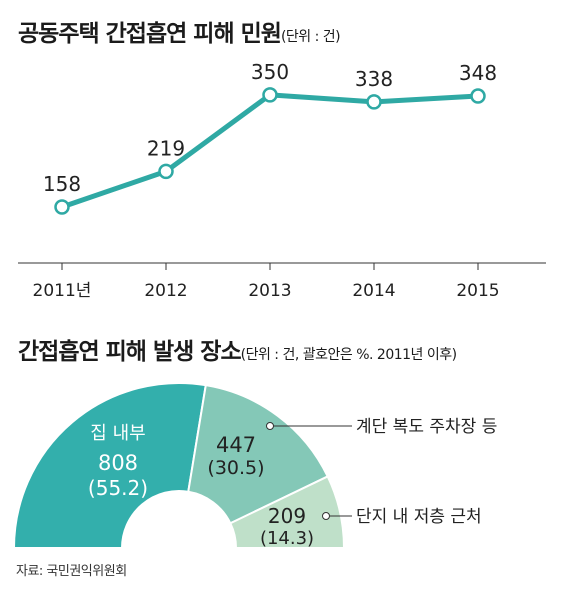 The height and width of the screenshot is (592, 564). What do you see at coordinates (478, 73) in the screenshot?
I see `data-label: 348` at bounding box center [478, 73].